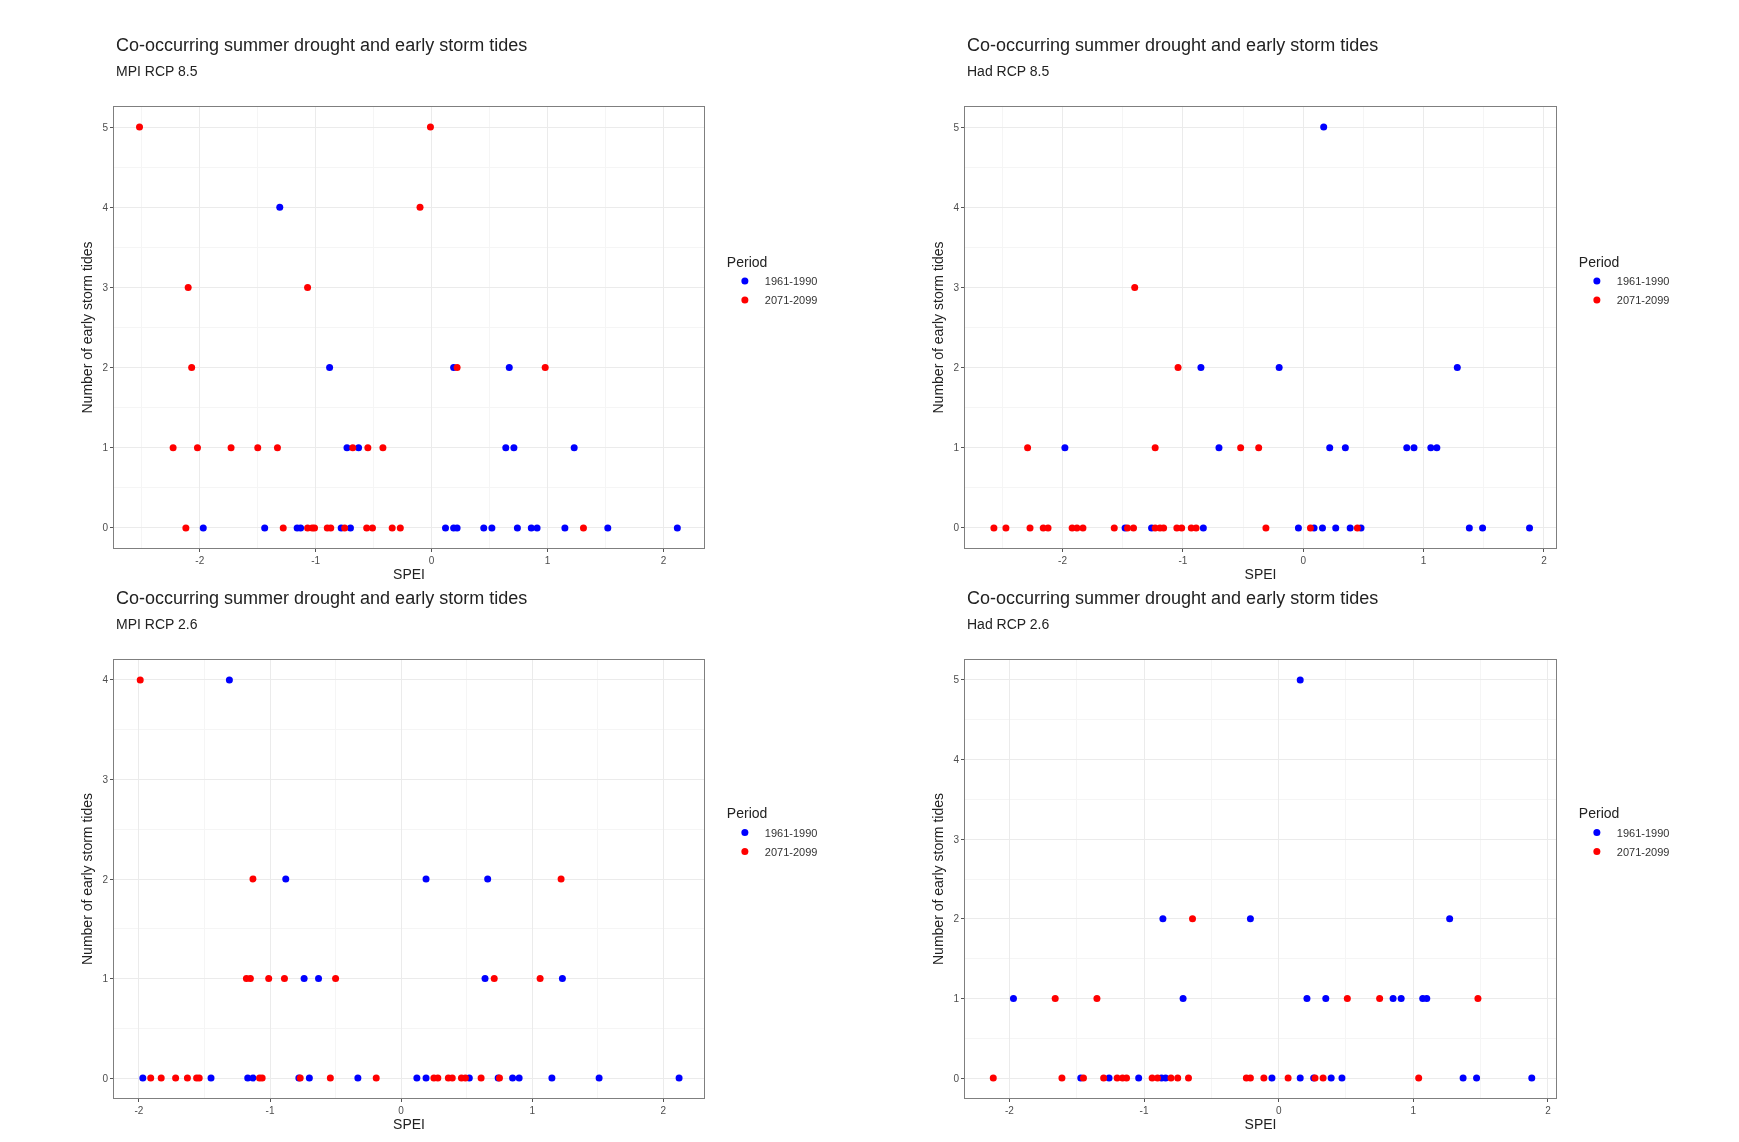 The height and width of the screenshot is (1142, 1739). I want to click on chart-subtitle: MPI RCP 8.5, so click(157, 71).